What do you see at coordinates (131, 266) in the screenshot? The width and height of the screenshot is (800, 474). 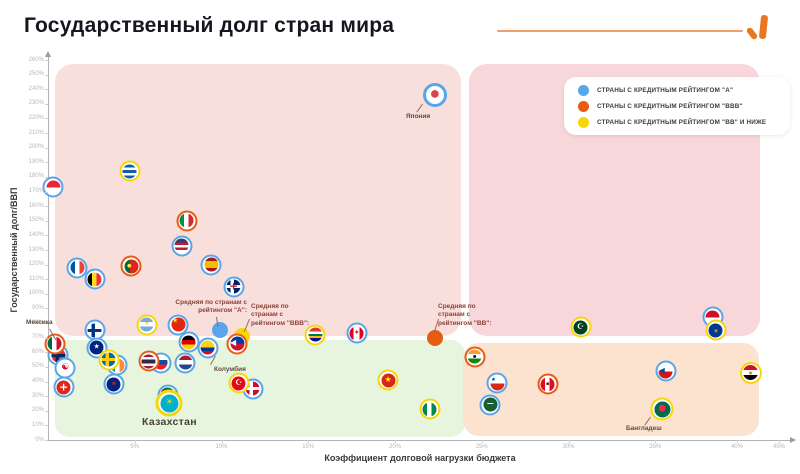 I see `flag-portugal: ●` at bounding box center [131, 266].